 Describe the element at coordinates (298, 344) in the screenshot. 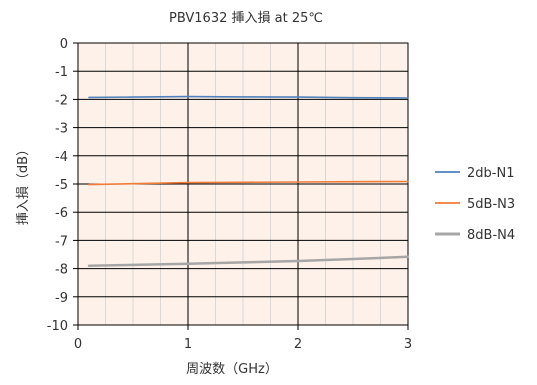

I see `x-tick-label: 2` at that location.